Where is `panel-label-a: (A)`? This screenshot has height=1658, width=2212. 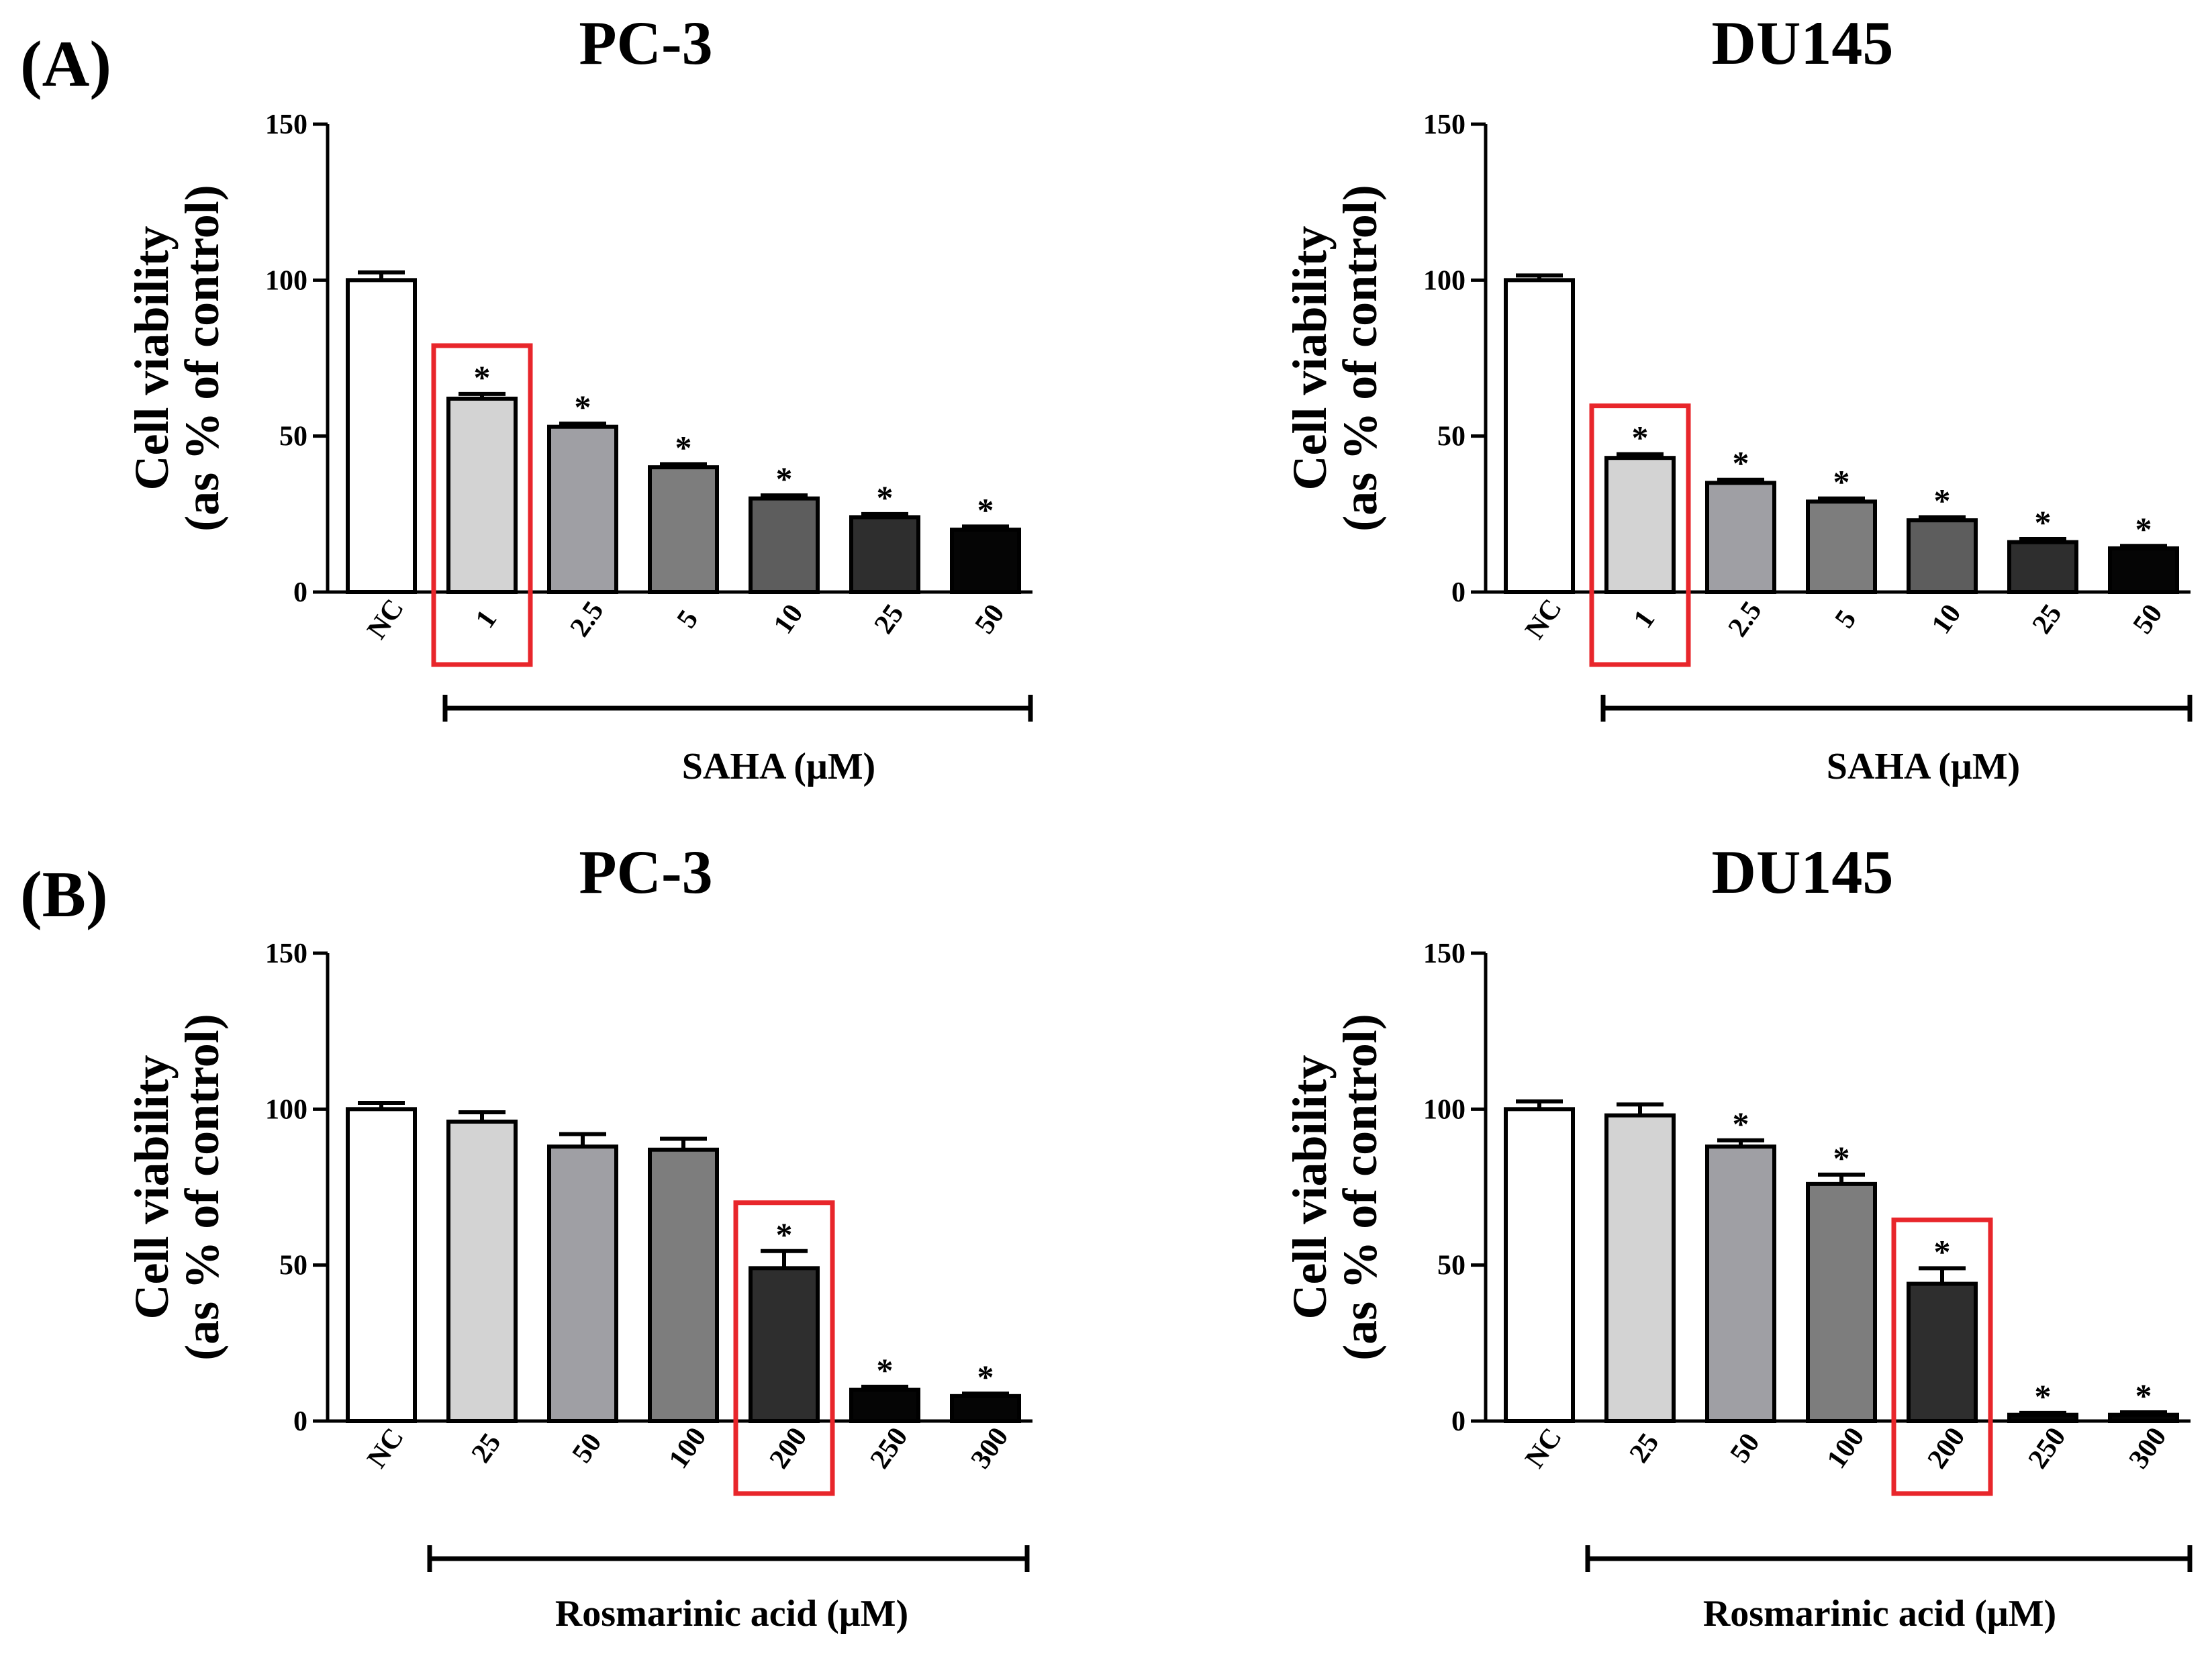 panel-label-a: (A) is located at coordinates (65, 65).